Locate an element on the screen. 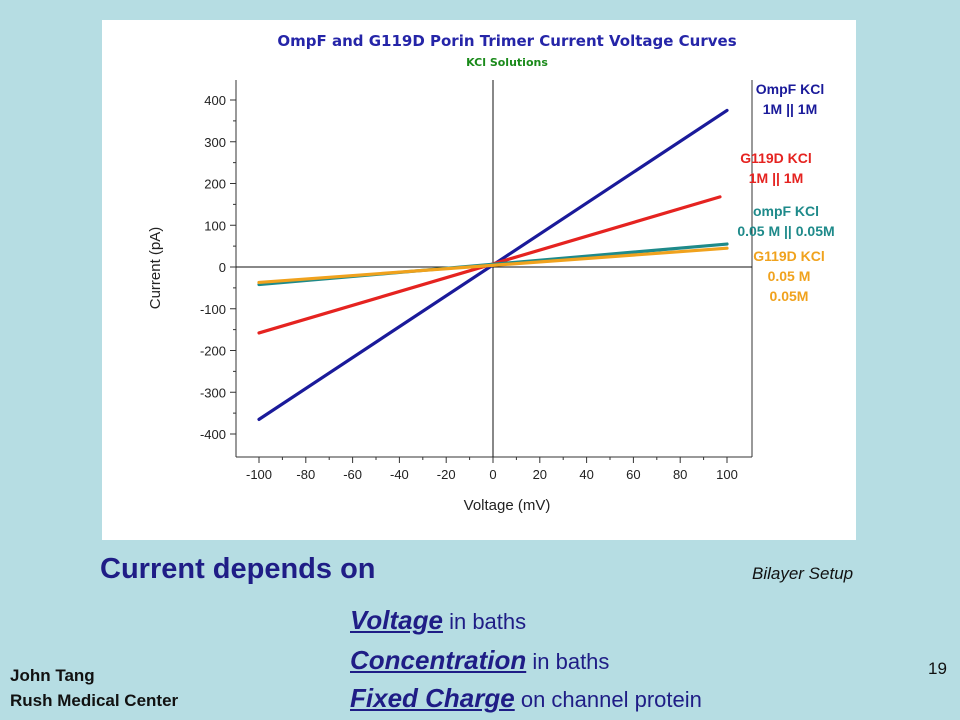  y-tick-label: -200 is located at coordinates (213, 351).